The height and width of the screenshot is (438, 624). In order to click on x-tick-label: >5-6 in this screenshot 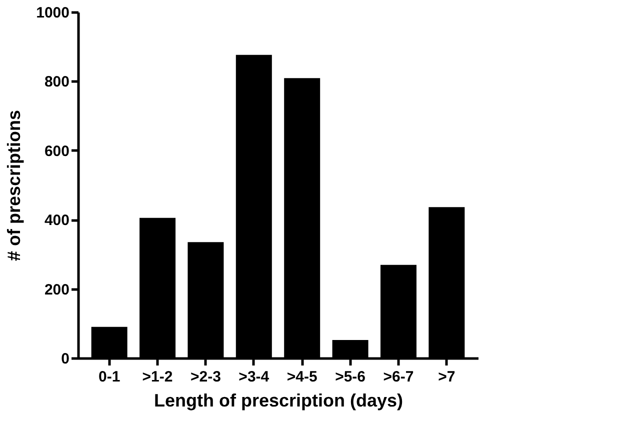, I will do `click(350, 377)`.